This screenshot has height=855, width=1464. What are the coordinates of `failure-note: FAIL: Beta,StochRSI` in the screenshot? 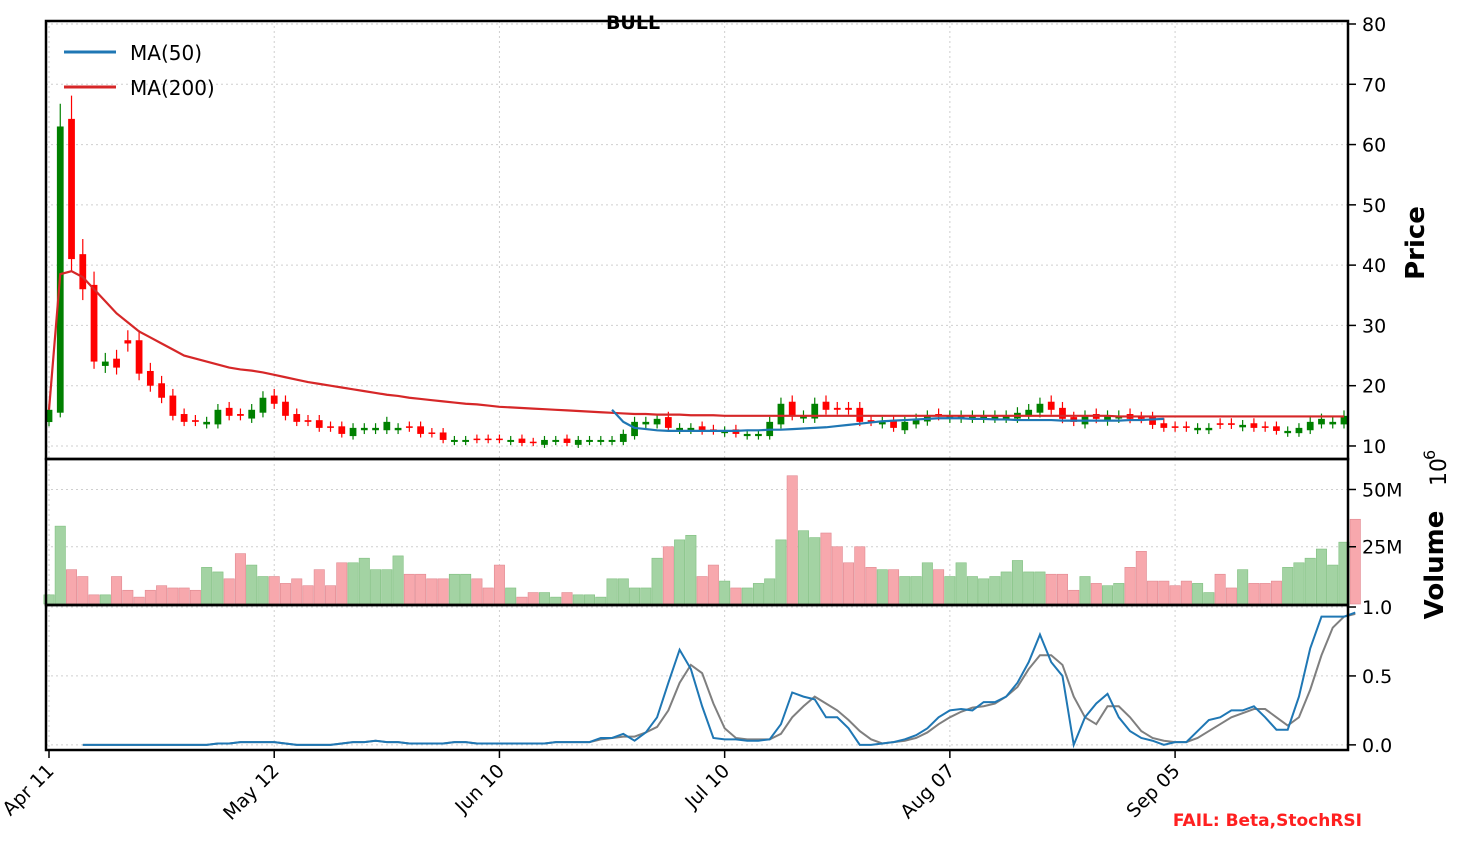 It's located at (1267, 821).